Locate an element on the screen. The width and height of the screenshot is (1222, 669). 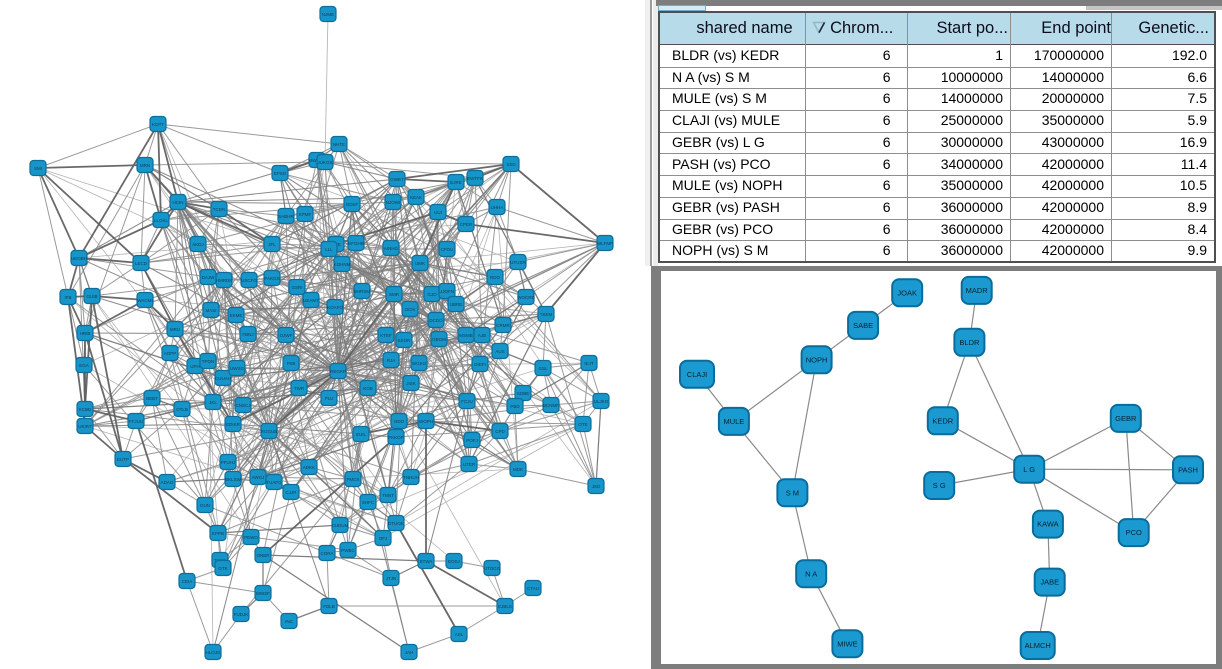
svg-text: JFL is located at coordinates (272, 244).